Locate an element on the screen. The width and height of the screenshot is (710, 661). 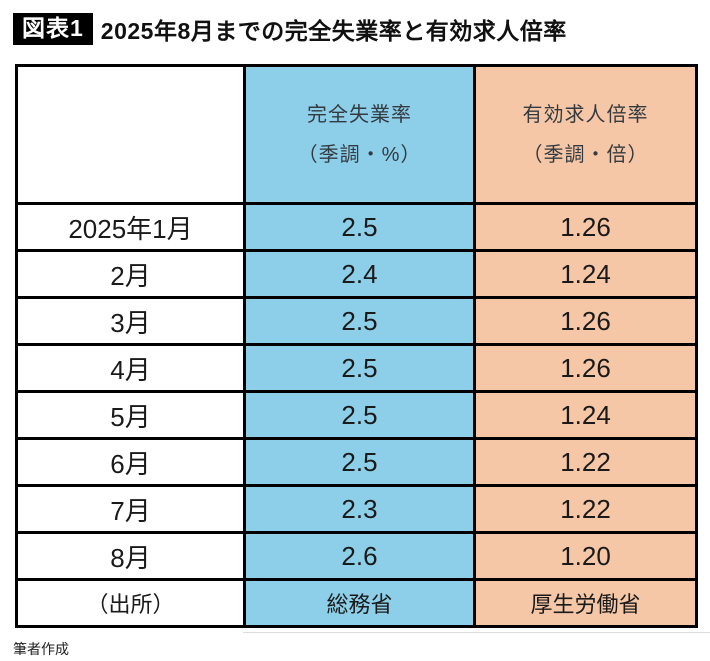
jobs-column-header: 有効求人倍率 （季調・倍） is located at coordinates (585, 134).